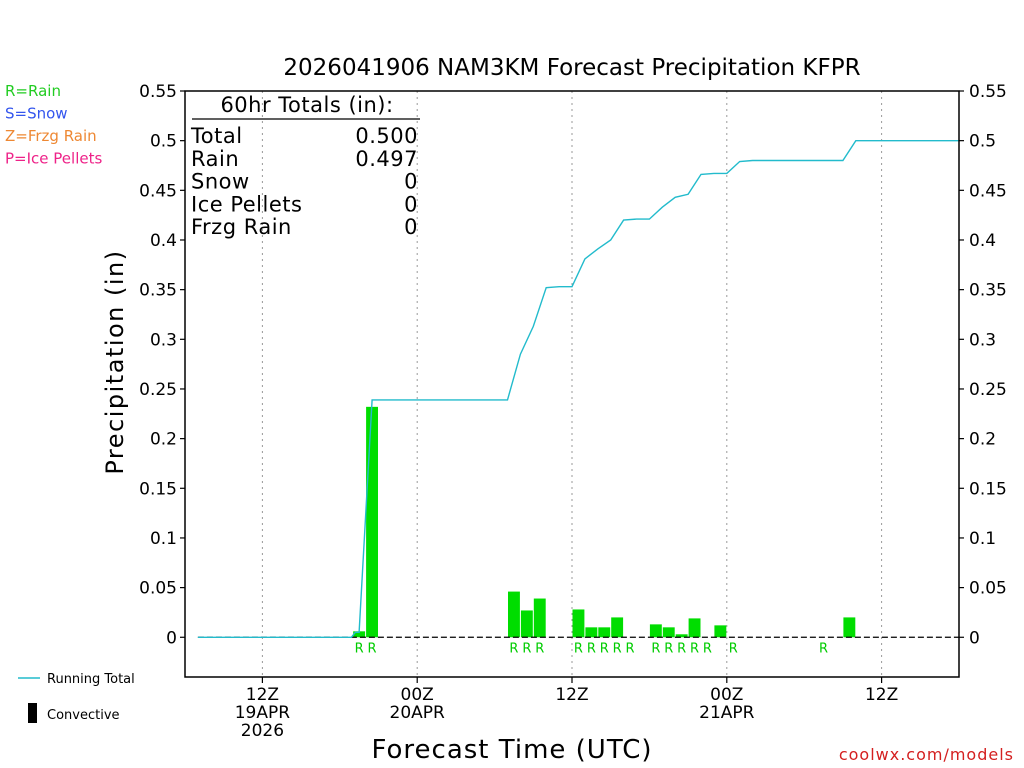 This screenshot has width=1024, height=768. I want to click on y-axis-left: 0 0.05 0.1 0.15 0.2 0.25 0.3 0.35 0.4 0.45 0.5 0.55, so click(162, 365).